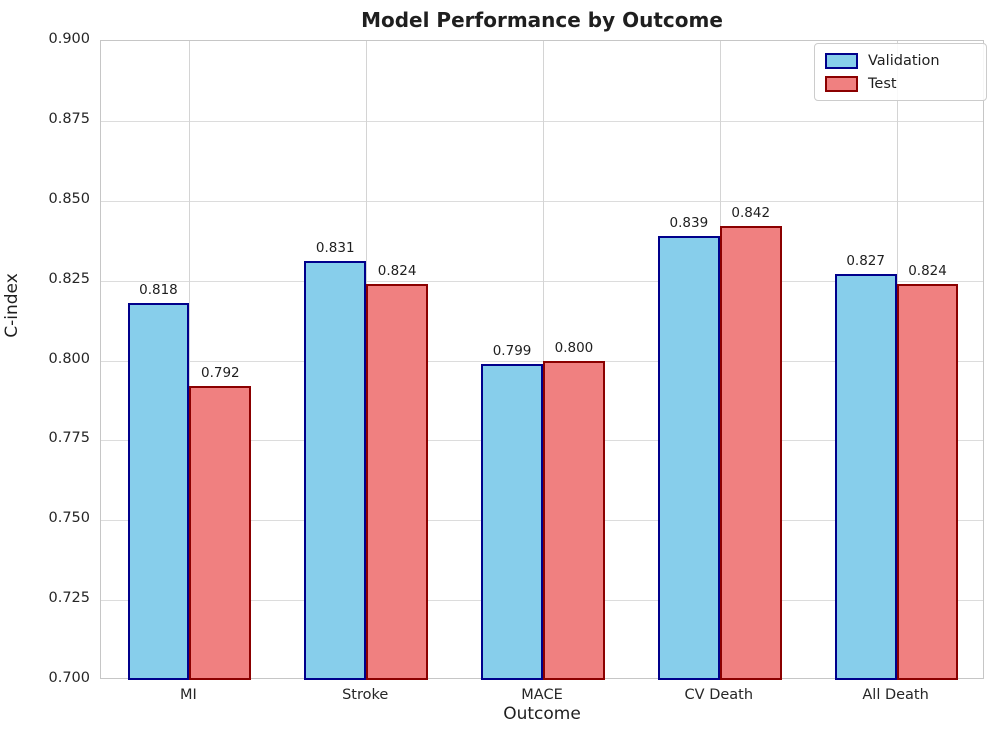 The height and width of the screenshot is (742, 996). What do you see at coordinates (158, 491) in the screenshot?
I see `bar-validation-mi` at bounding box center [158, 491].